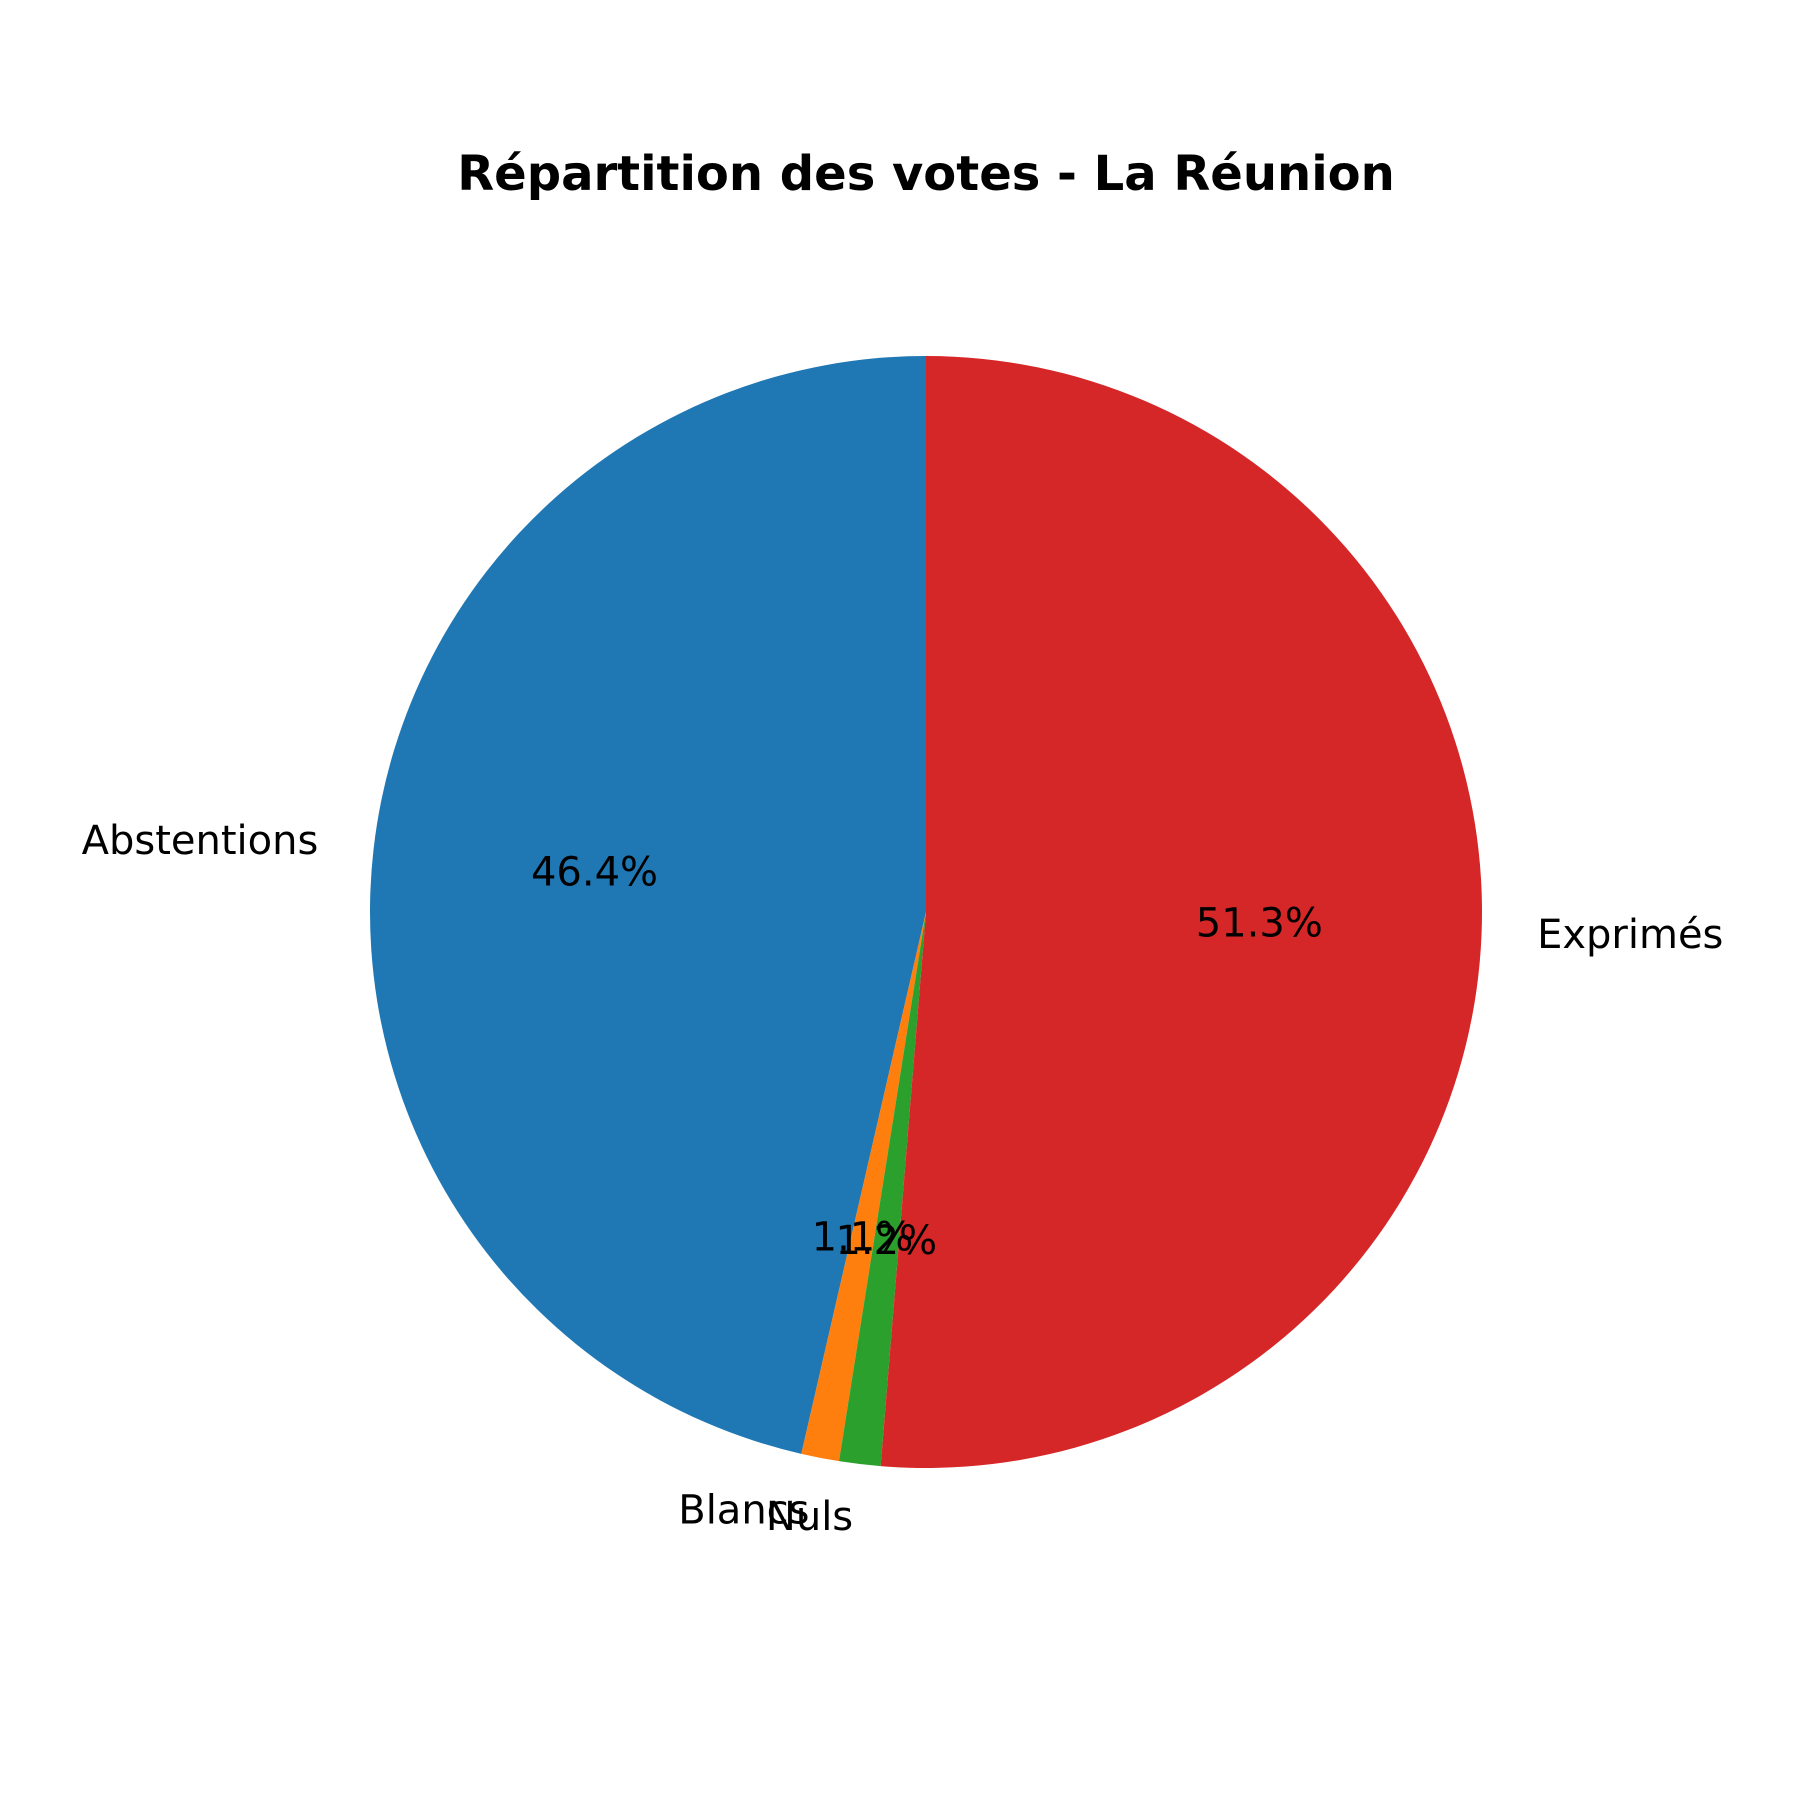 Image resolution: width=1800 pixels, height=1800 pixels. What do you see at coordinates (927, 1056) in the screenshot?
I see `percent-labels: 46.4% 1.1%1.2% 51.3%` at bounding box center [927, 1056].